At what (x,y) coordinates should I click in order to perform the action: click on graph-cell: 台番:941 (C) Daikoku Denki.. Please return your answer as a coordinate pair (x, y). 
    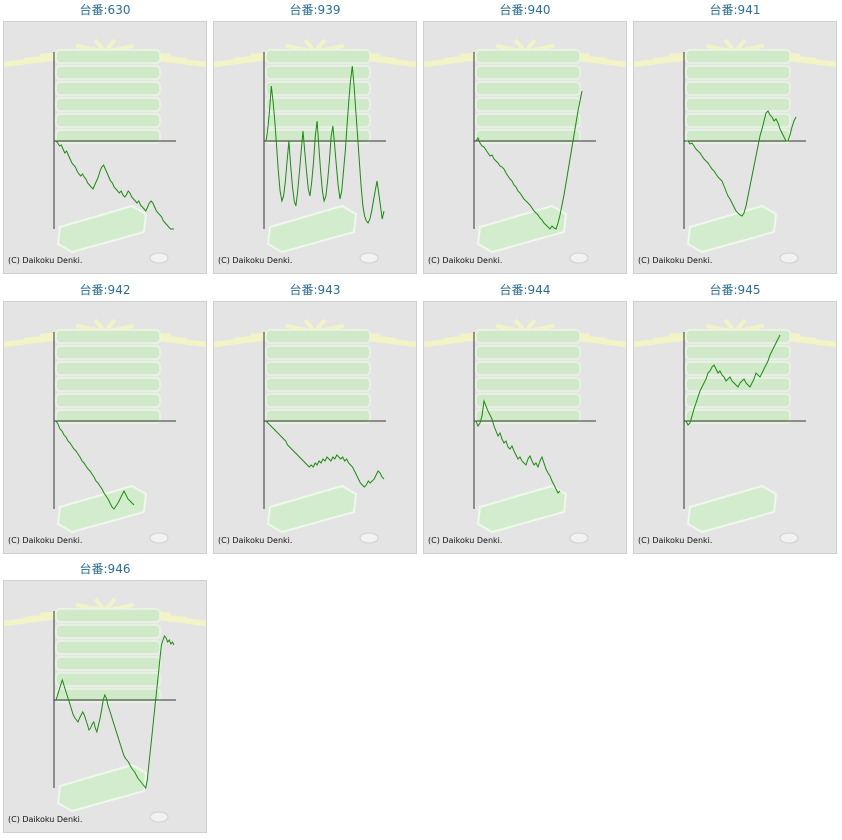
    Looking at the image, I should click on (735, 137).